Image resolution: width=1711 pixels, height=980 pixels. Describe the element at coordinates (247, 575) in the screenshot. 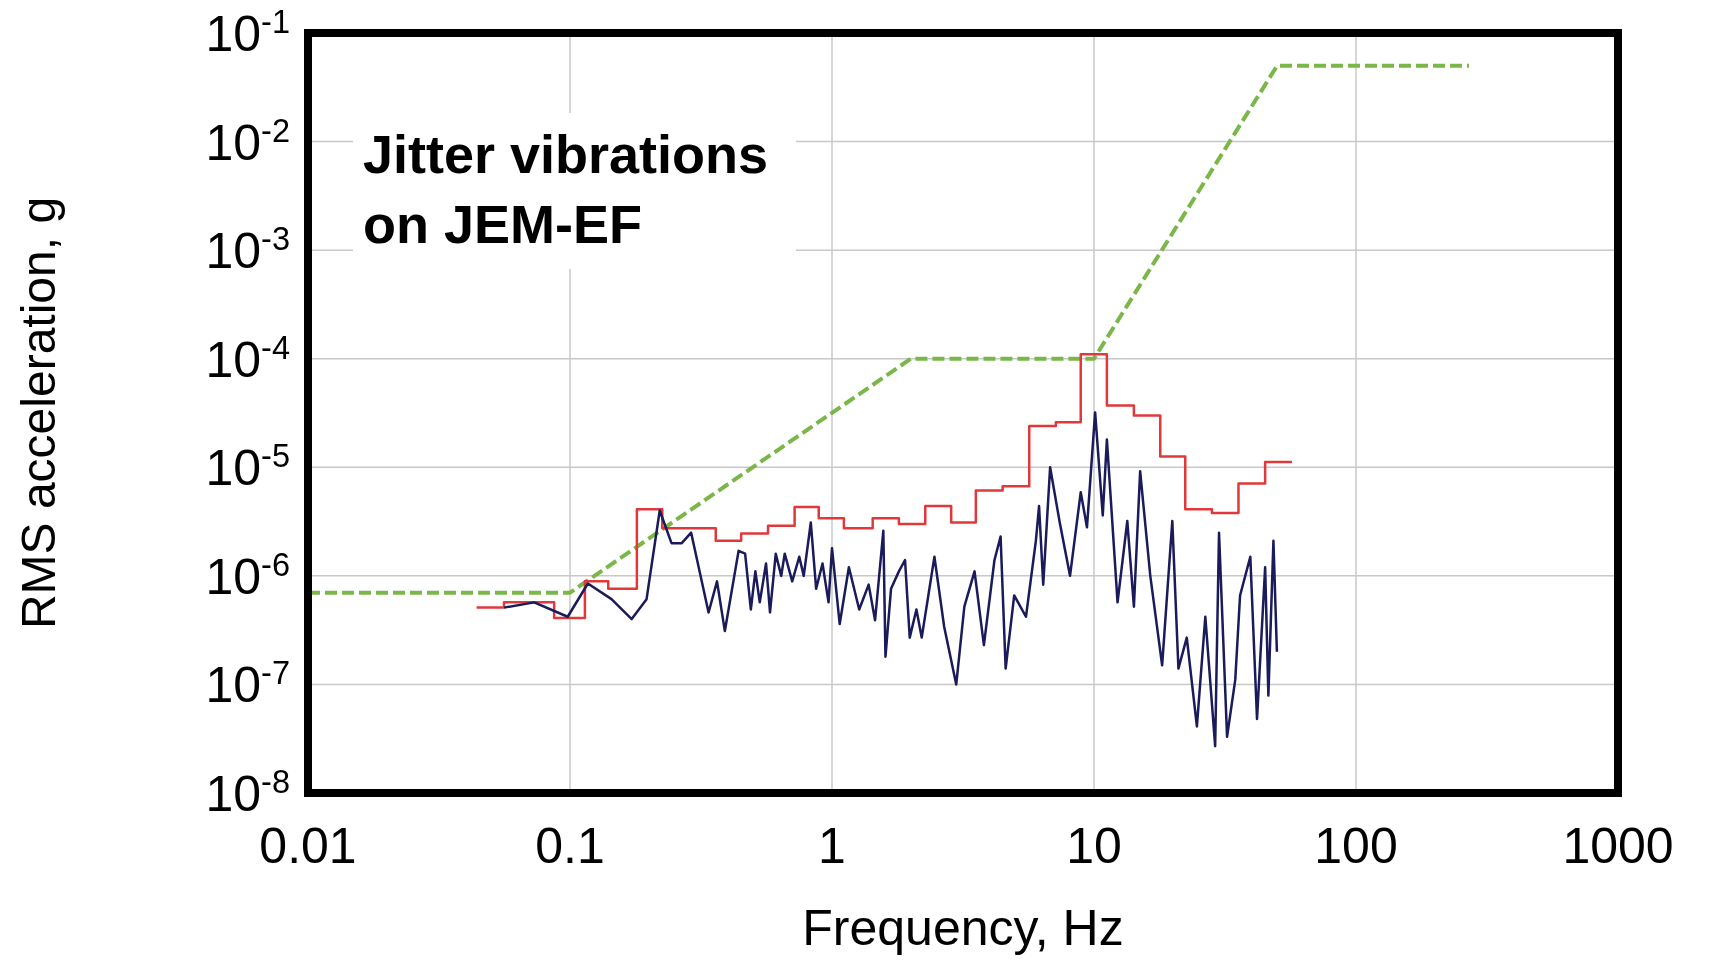

I see `y-tick-label: 10$^{-6}$` at that location.